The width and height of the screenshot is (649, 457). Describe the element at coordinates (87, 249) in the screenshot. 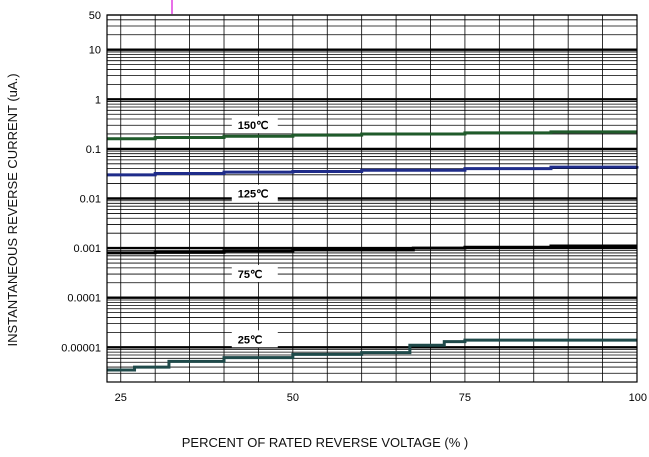

I see `y-tick-label: 0.001` at that location.